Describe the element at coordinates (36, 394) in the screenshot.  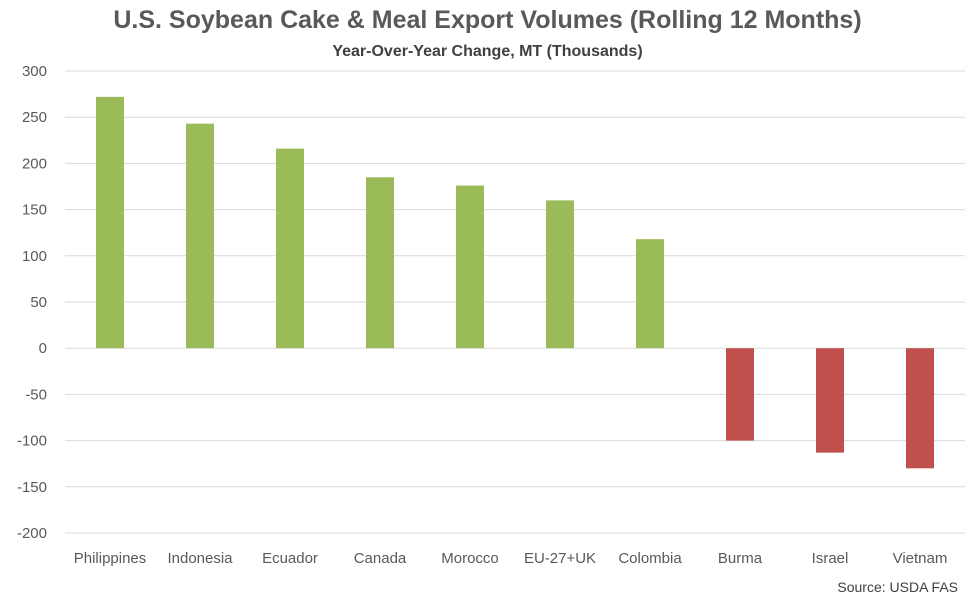
I see `y-tick-label: -50` at that location.